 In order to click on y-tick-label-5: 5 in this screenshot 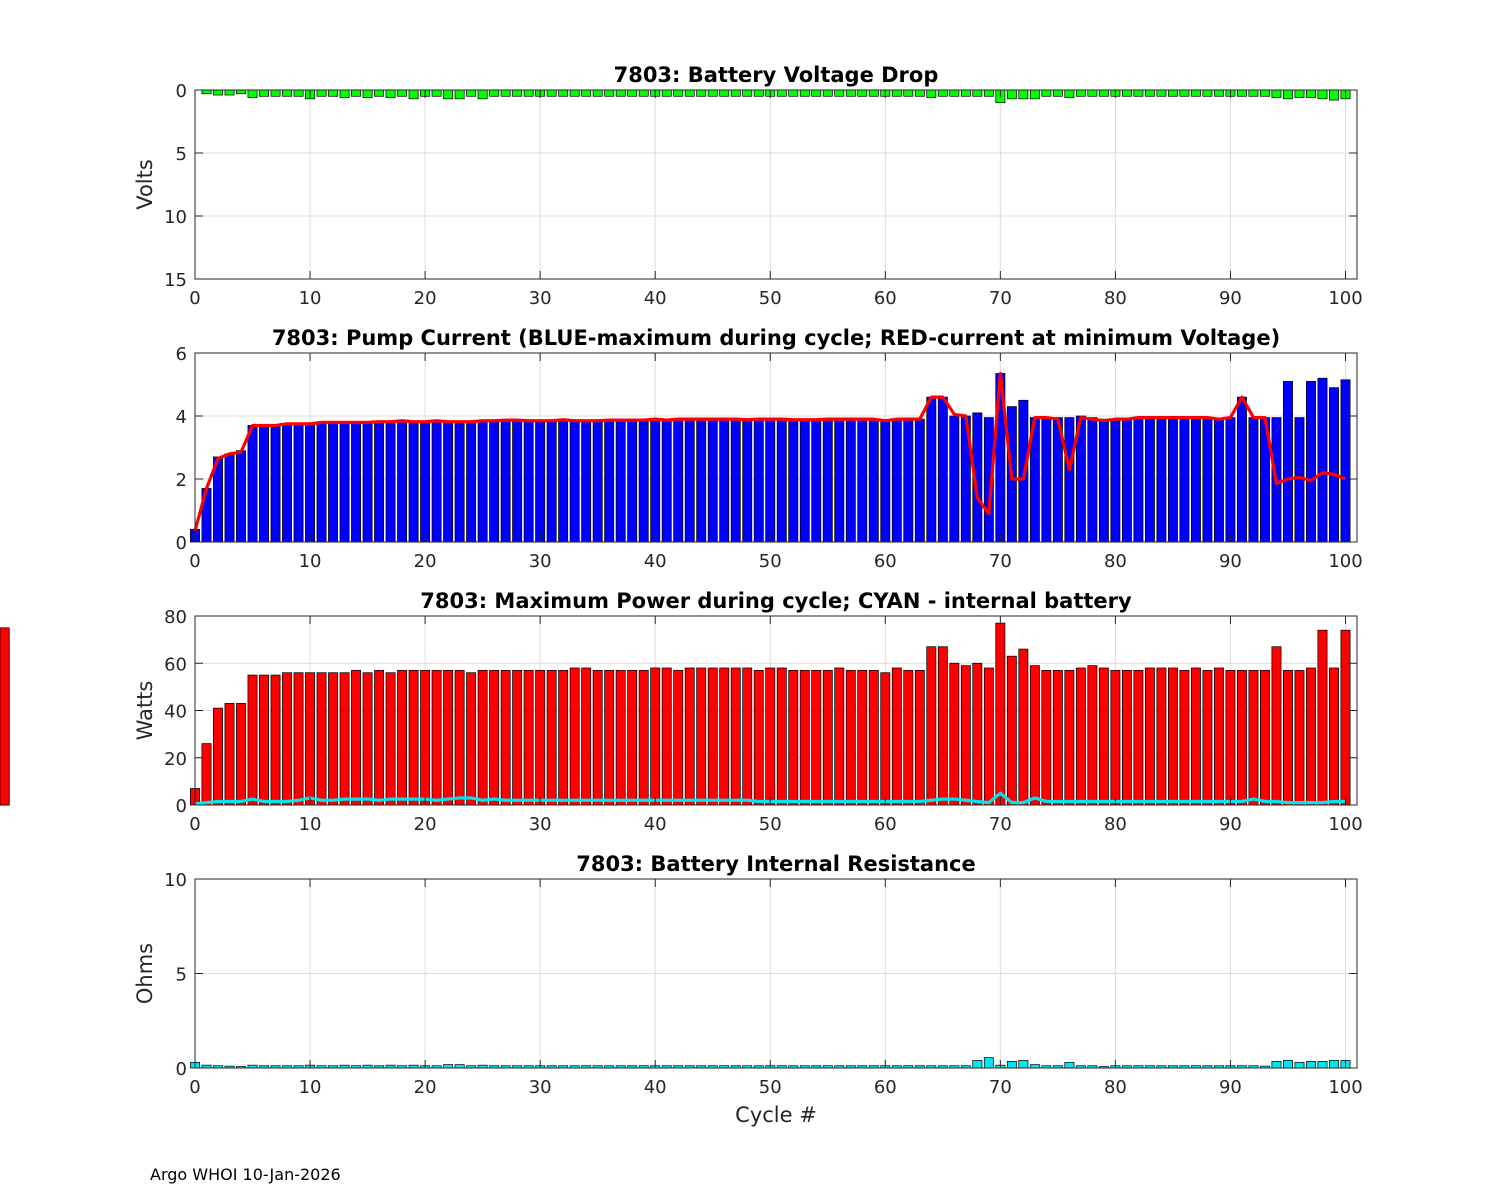, I will do `click(181, 154)`.